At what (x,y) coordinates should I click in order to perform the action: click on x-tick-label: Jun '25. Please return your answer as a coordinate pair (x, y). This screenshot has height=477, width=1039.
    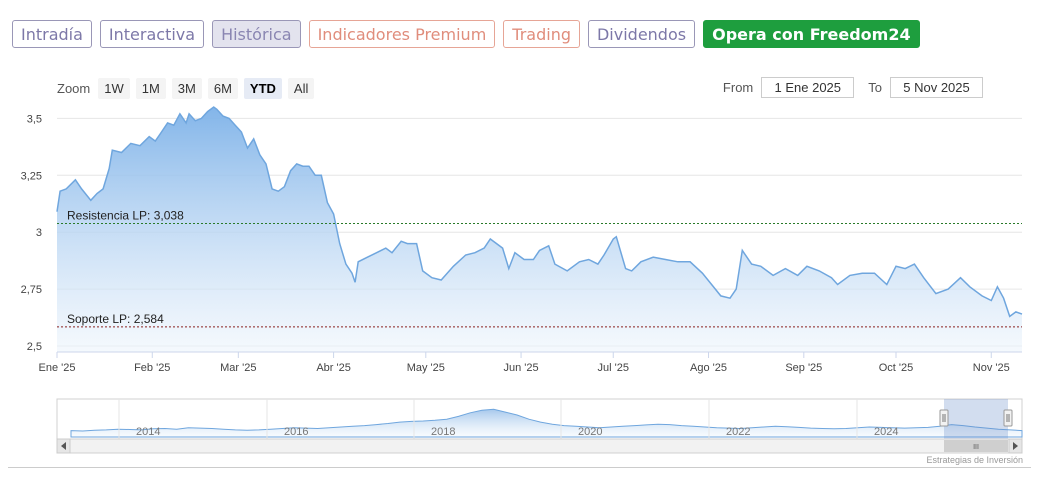
    Looking at the image, I should click on (520, 368).